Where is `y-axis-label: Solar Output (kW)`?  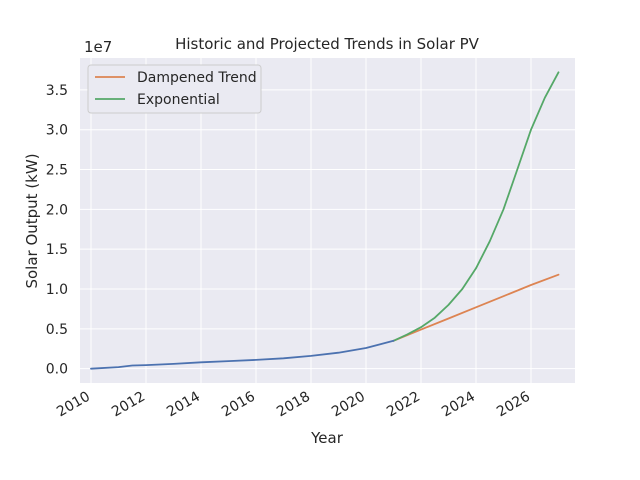 y-axis-label: Solar Output (kW) is located at coordinates (32, 220).